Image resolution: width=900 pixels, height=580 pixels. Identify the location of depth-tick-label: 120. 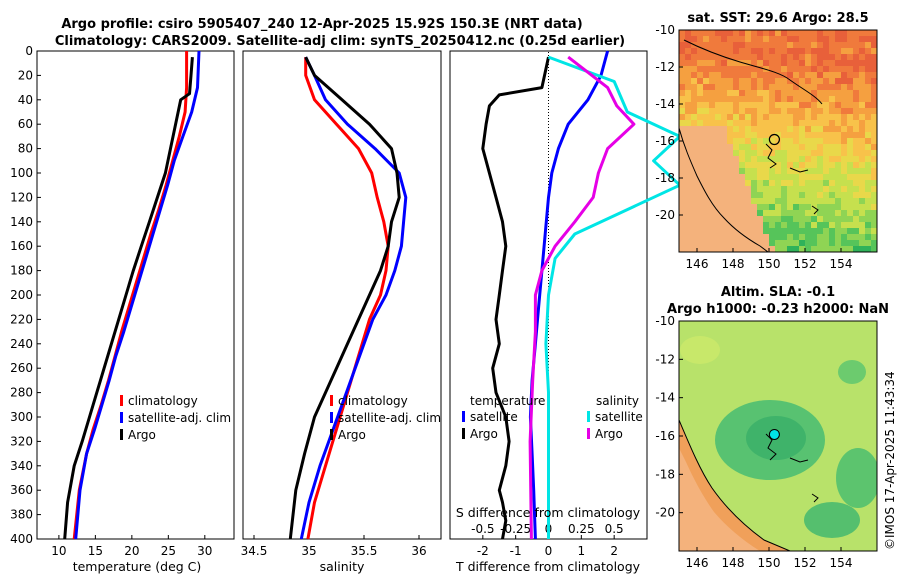
(21, 197).